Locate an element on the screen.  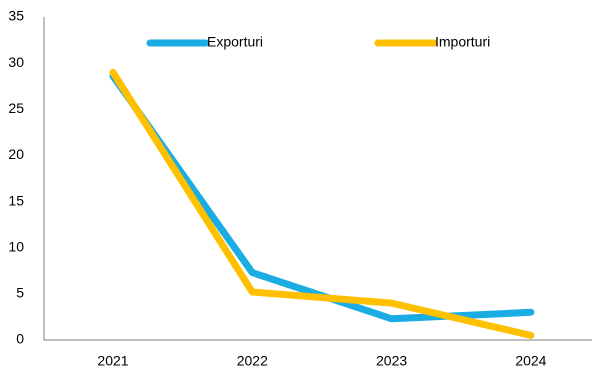
legend: Exporturi Importuri is located at coordinates (318, 42).